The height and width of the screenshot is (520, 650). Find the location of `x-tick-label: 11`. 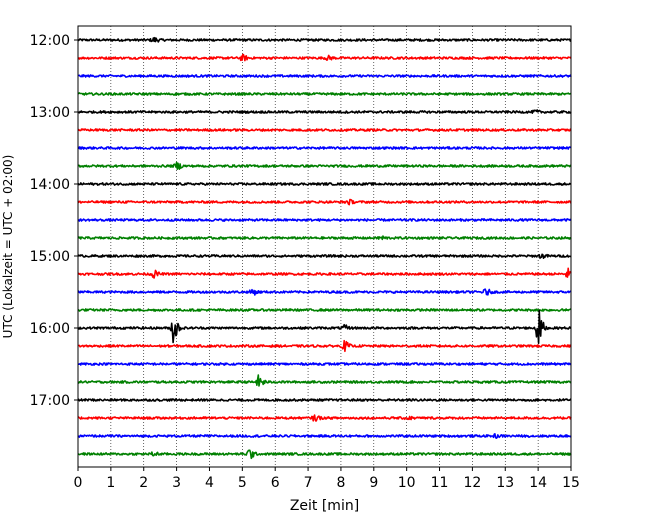

x-tick-label: 11 is located at coordinates (440, 483).